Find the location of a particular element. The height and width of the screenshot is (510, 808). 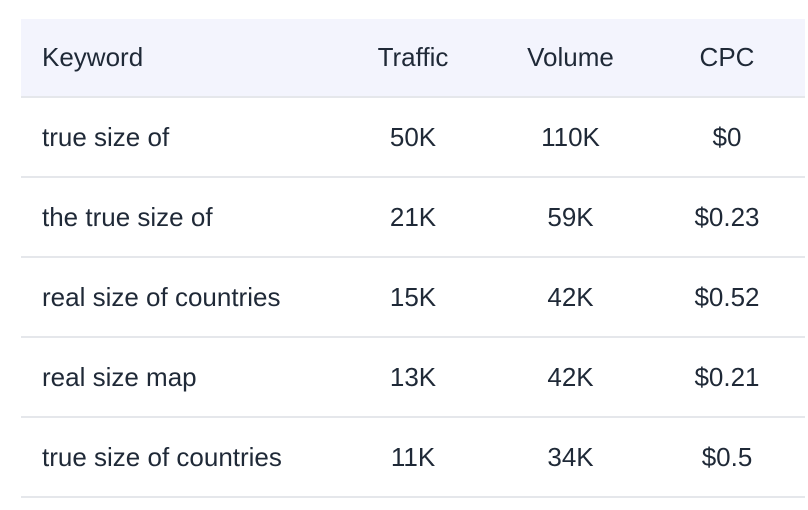

volume-cell: 110K is located at coordinates (570, 137).